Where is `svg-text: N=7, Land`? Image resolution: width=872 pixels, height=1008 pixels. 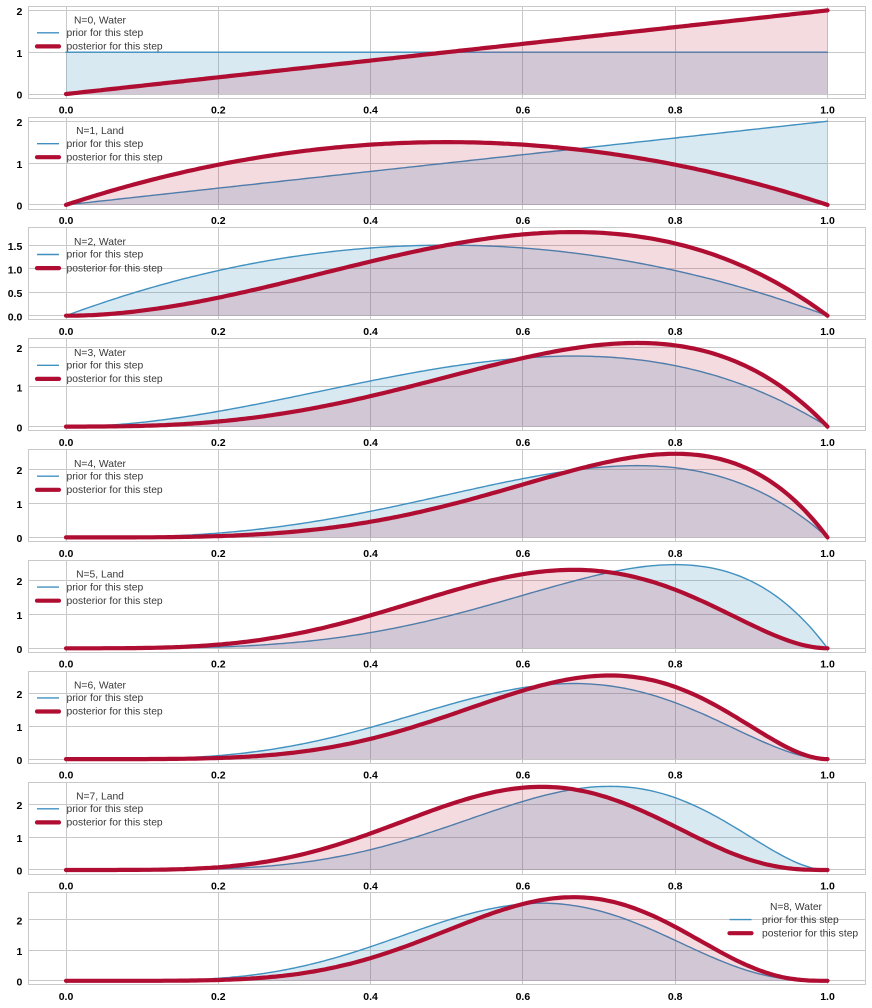 svg-text: N=7, Land is located at coordinates (100, 796).